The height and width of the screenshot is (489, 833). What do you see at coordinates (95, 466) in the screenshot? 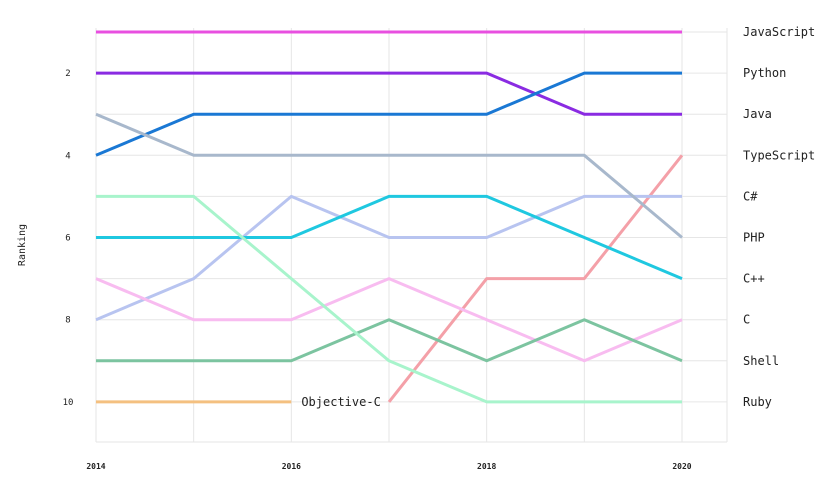
I see `x-tick-label-2014: 2014` at bounding box center [95, 466].